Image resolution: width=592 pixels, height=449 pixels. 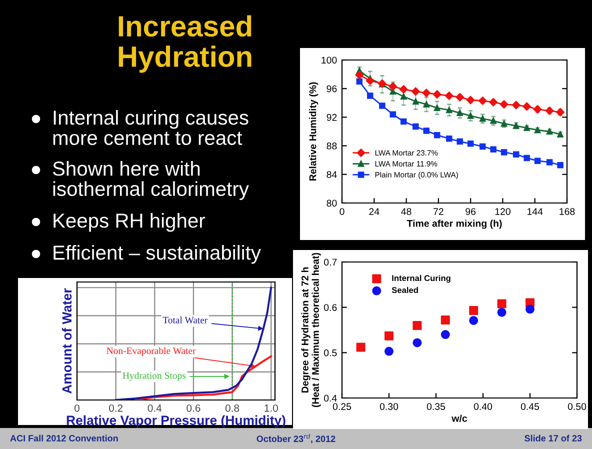 I want to click on ref-line-label: Hydration Stops, so click(x=154, y=376).